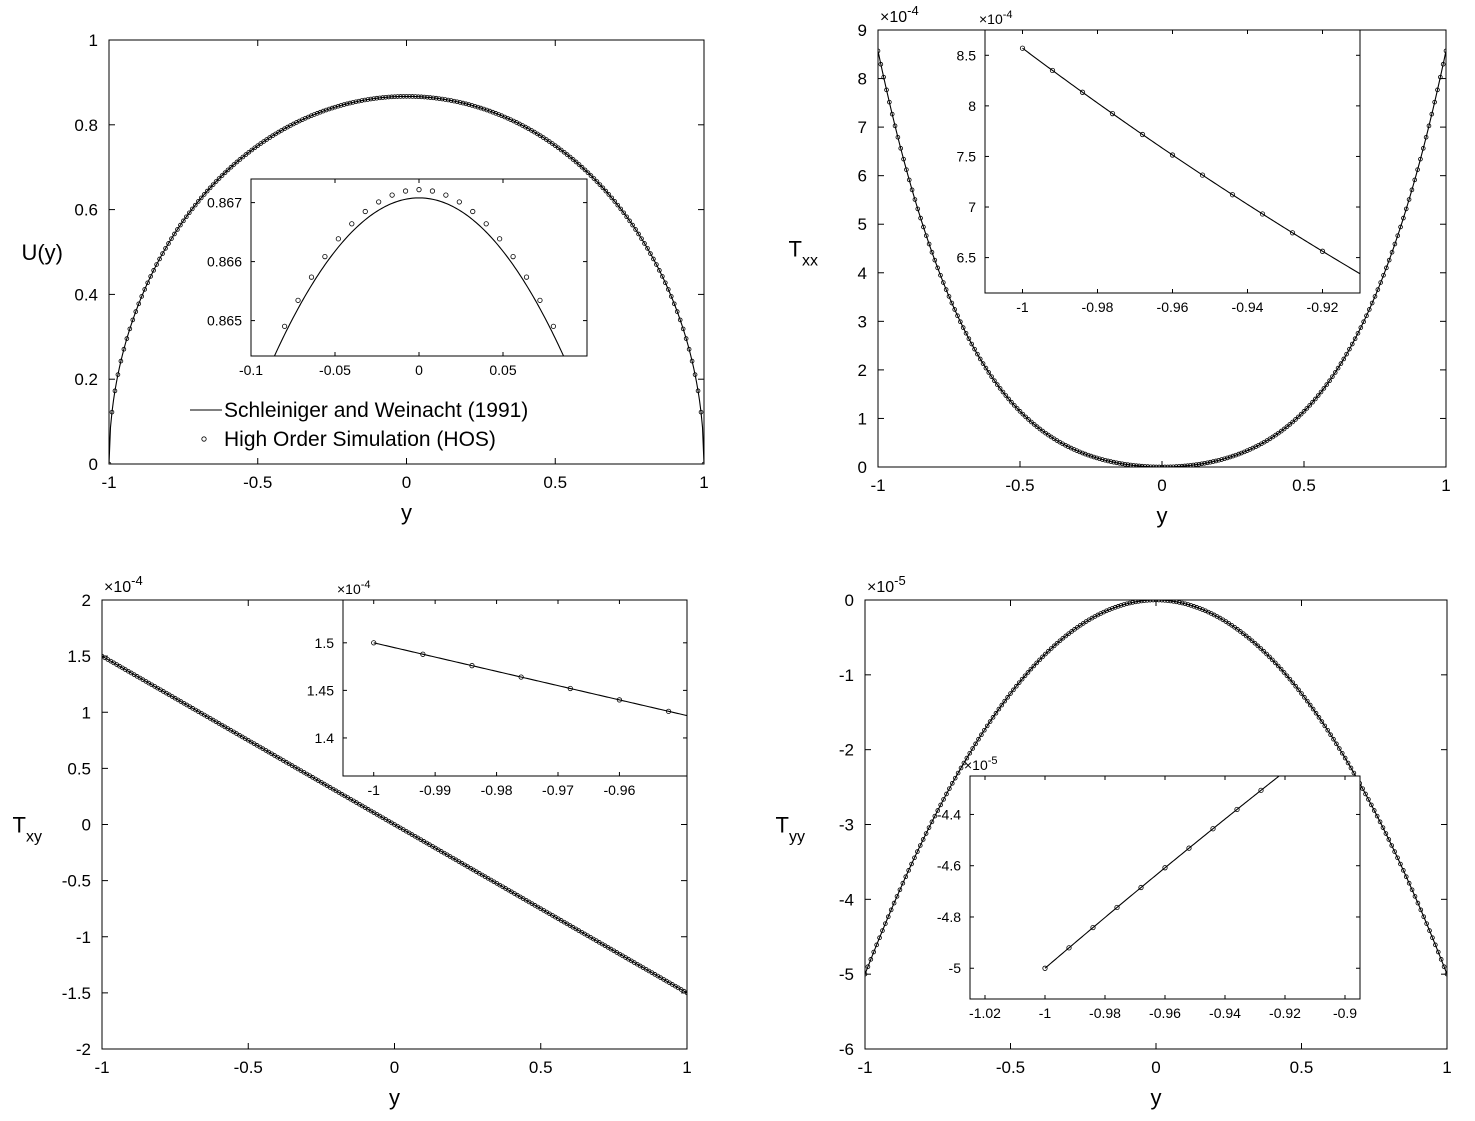 This screenshot has height=1121, width=1475. What do you see at coordinates (1172, 155) in the screenshot?
I see `panel-txx-inset-hos-marker` at bounding box center [1172, 155].